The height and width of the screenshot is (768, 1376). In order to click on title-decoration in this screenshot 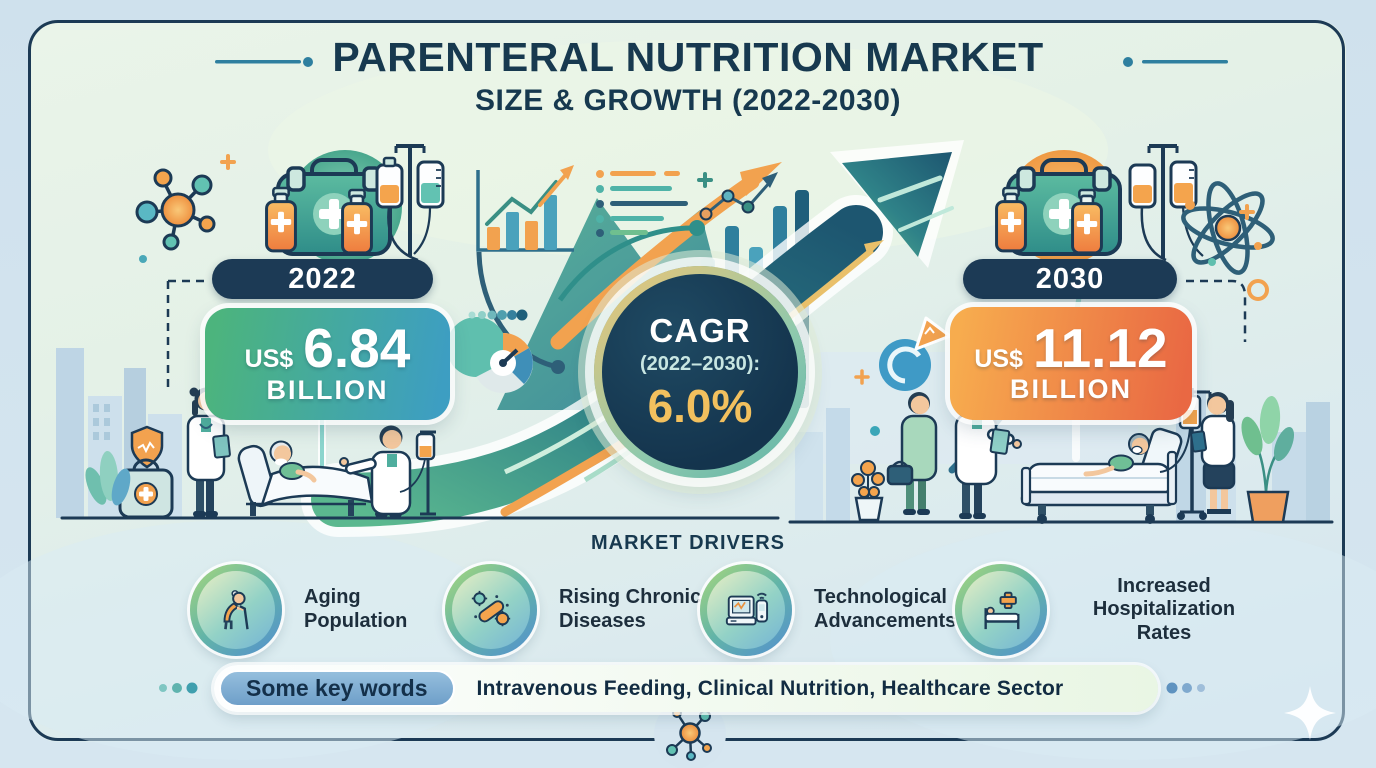, I will do `click(721, 62)`.